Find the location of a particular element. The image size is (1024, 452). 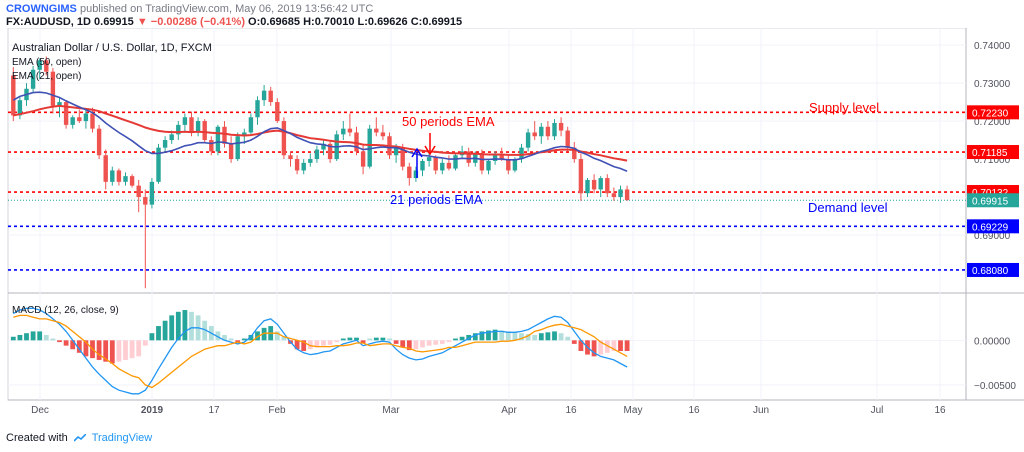

ema50-arrow-icon is located at coordinates (430, 150).